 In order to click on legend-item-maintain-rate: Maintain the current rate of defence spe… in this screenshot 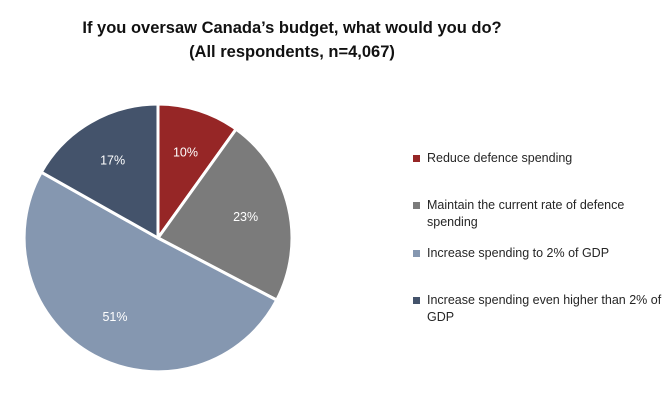, I will do `click(538, 214)`.